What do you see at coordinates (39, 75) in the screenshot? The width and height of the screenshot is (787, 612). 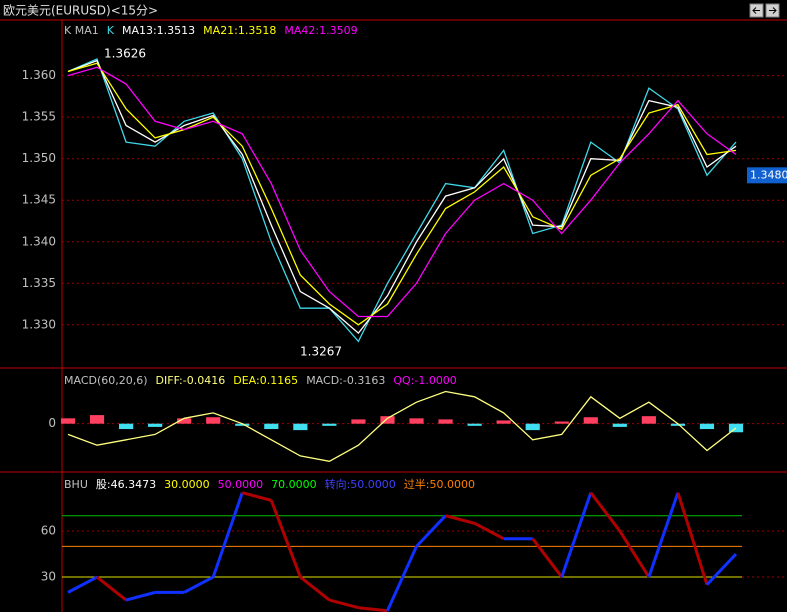 I see `y-tick-label: 1.360` at bounding box center [39, 75].